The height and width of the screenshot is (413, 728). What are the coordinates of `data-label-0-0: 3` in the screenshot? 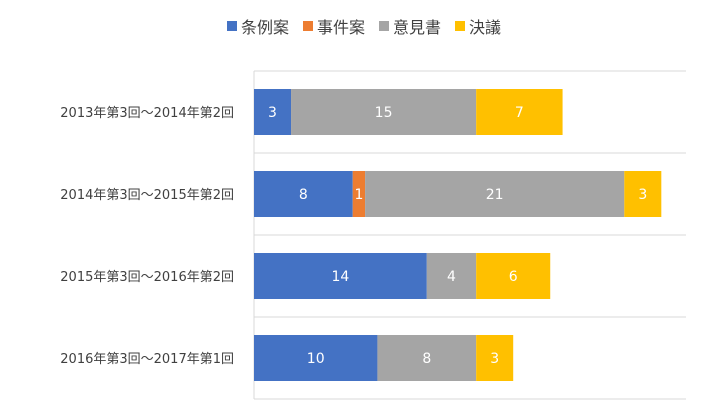 It's located at (272, 113).